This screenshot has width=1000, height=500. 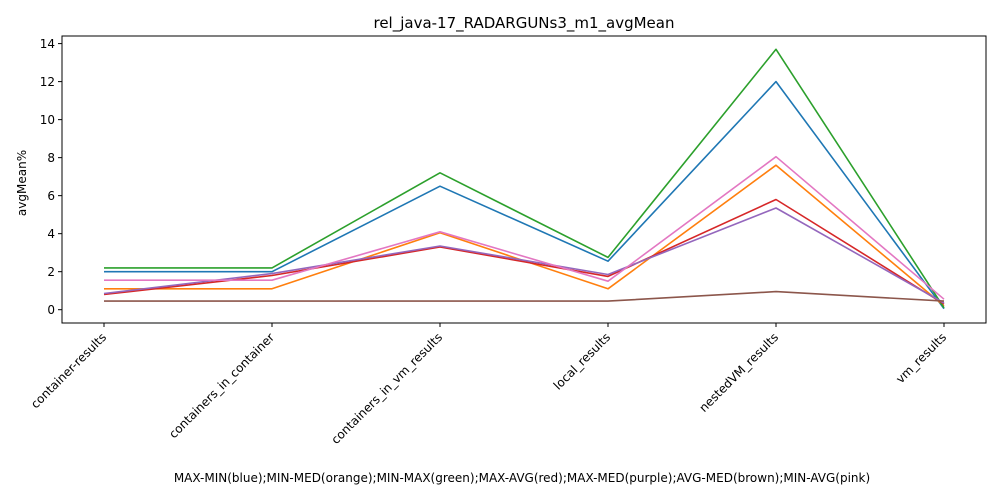 What do you see at coordinates (51, 196) in the screenshot?
I see `y-tick-label: 6` at bounding box center [51, 196].